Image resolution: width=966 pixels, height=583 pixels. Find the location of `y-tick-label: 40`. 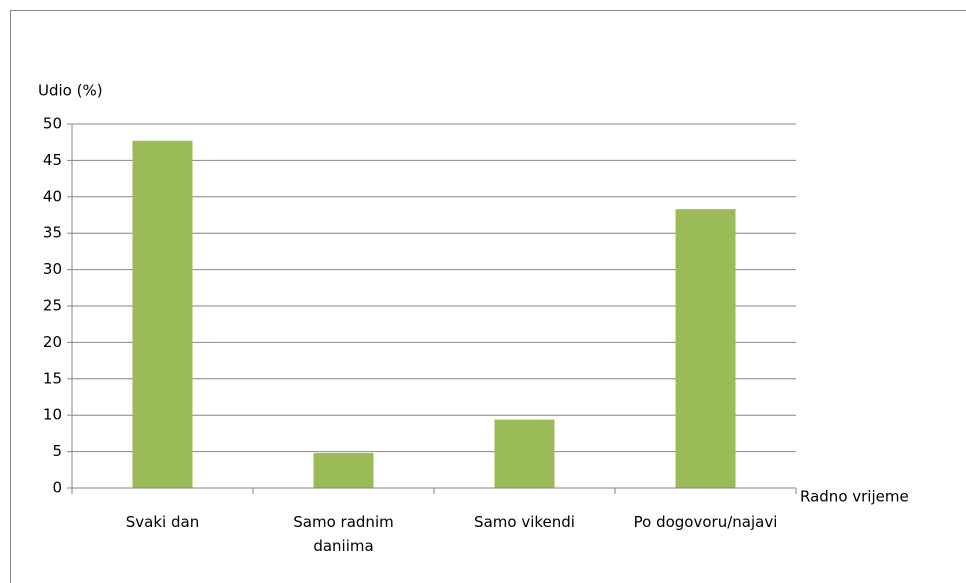

y-tick-label: 40 is located at coordinates (52, 196).